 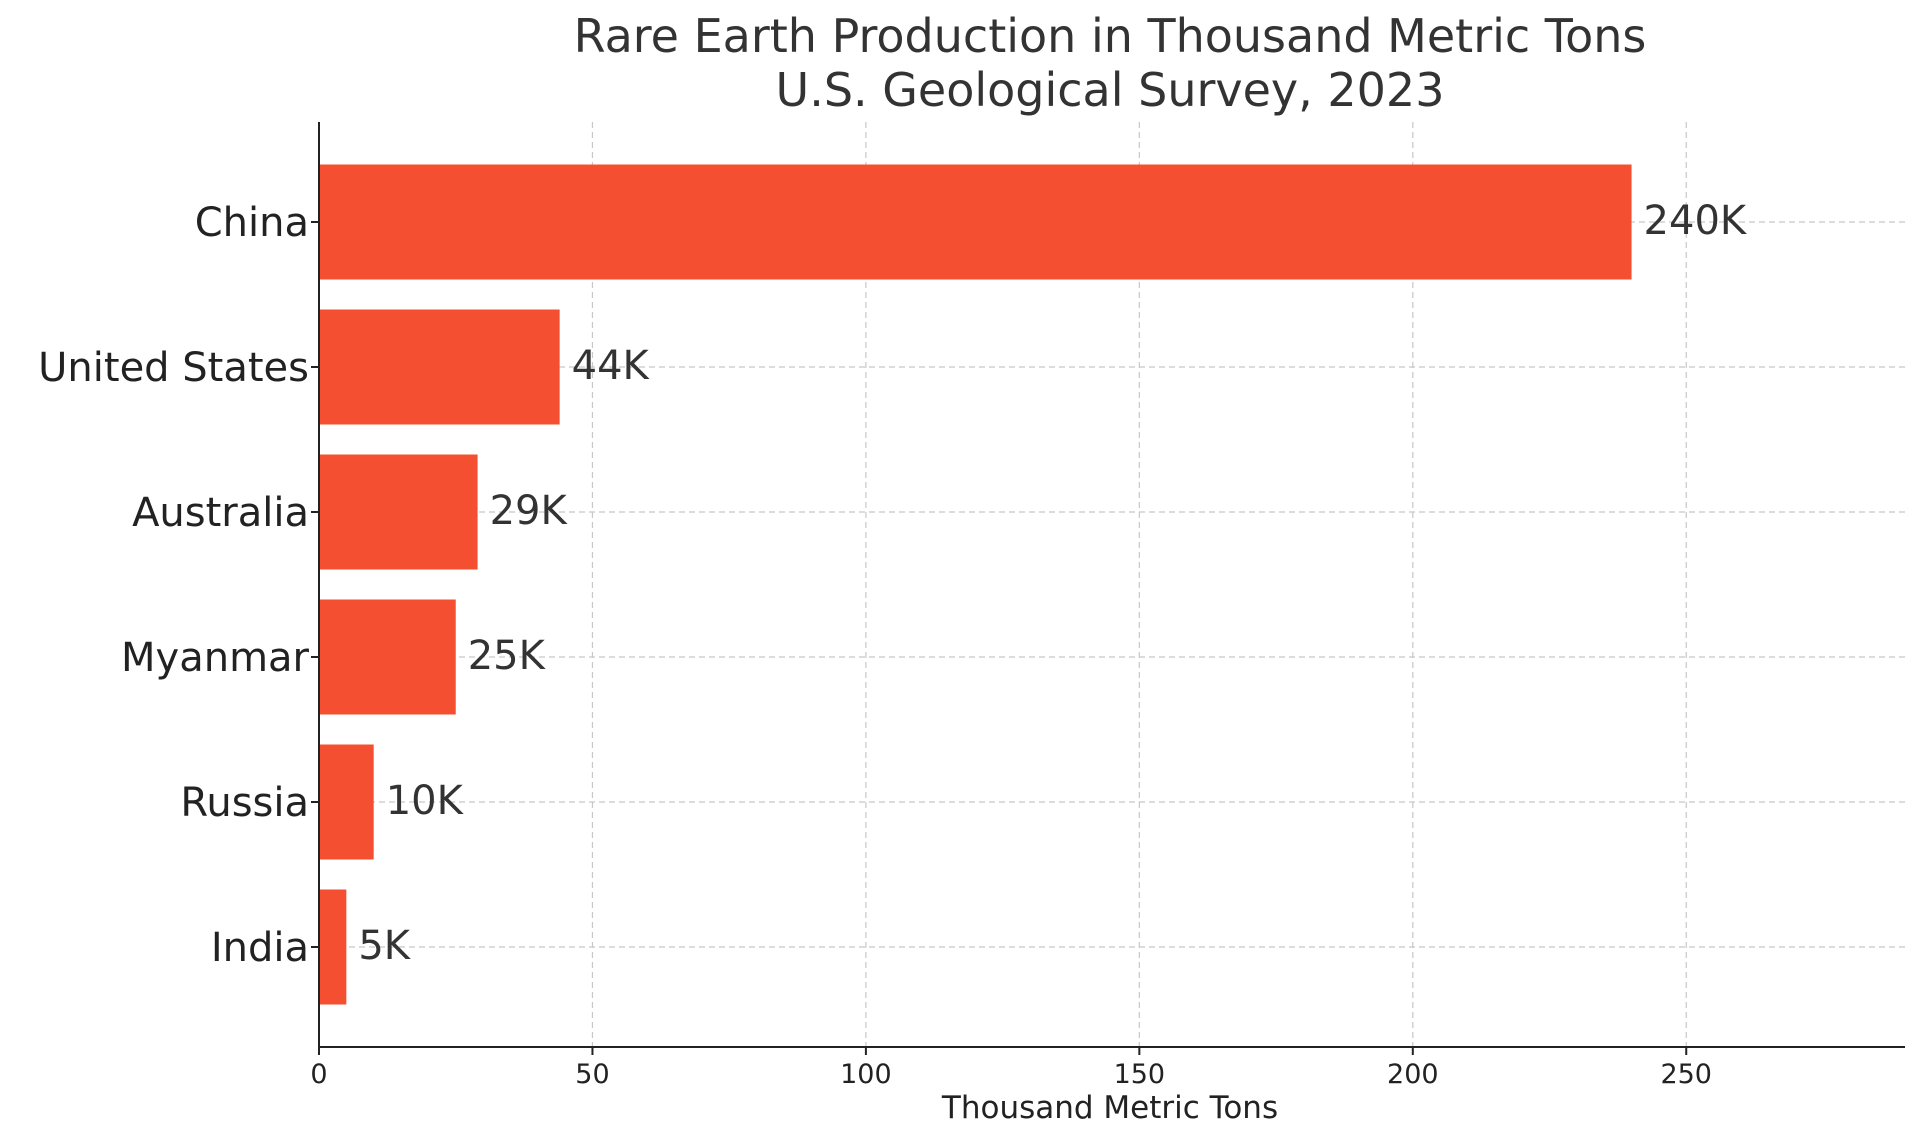 I want to click on data-label: 10K, so click(x=425, y=801).